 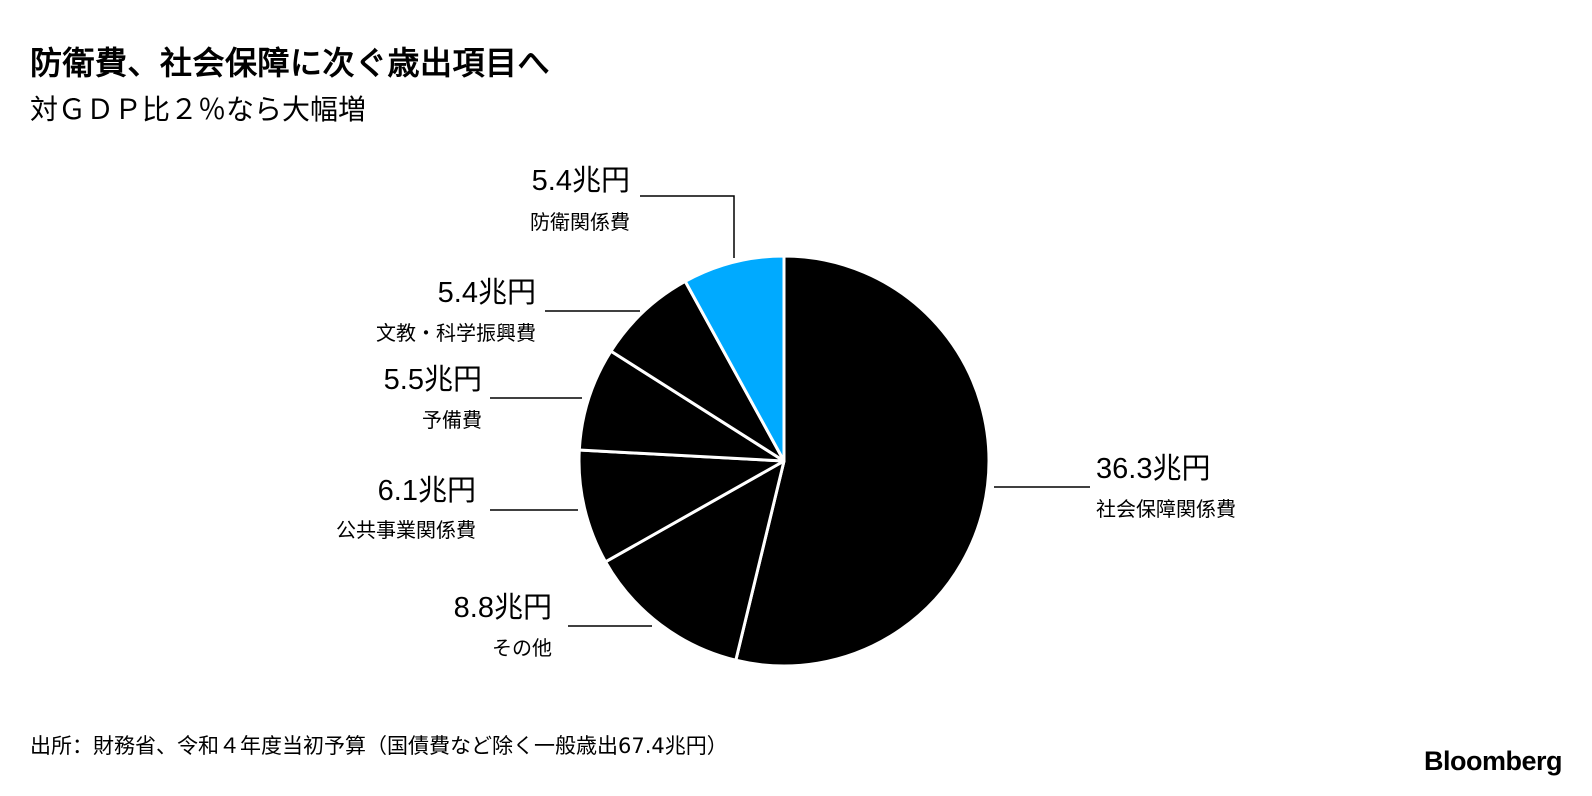 I want to click on pie-slices, so click(x=784, y=461).